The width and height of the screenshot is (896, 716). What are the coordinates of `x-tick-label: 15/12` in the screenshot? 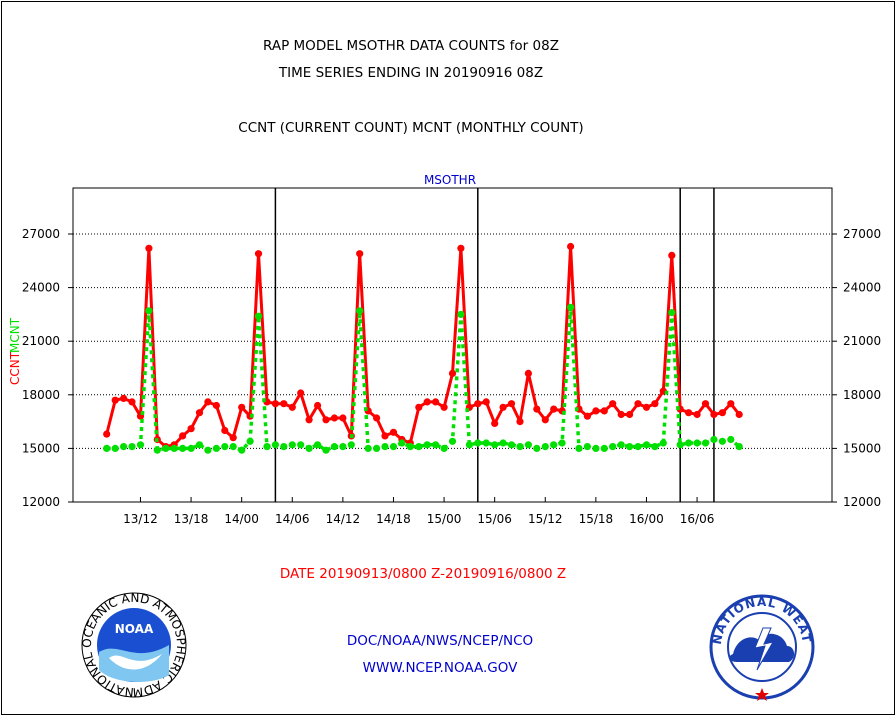 It's located at (545, 519).